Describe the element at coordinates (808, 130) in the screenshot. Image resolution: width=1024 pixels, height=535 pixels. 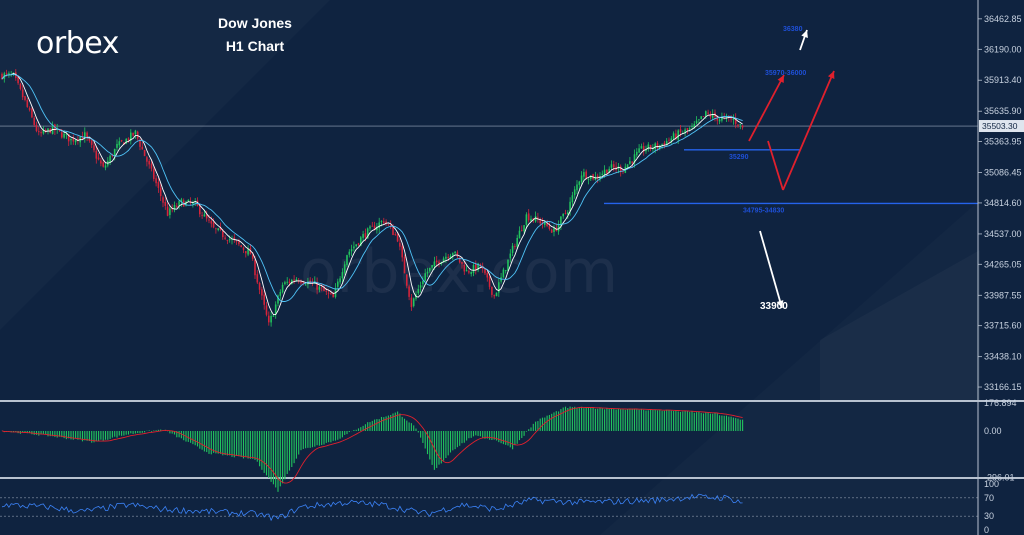
I see `bullish-arrow` at that location.